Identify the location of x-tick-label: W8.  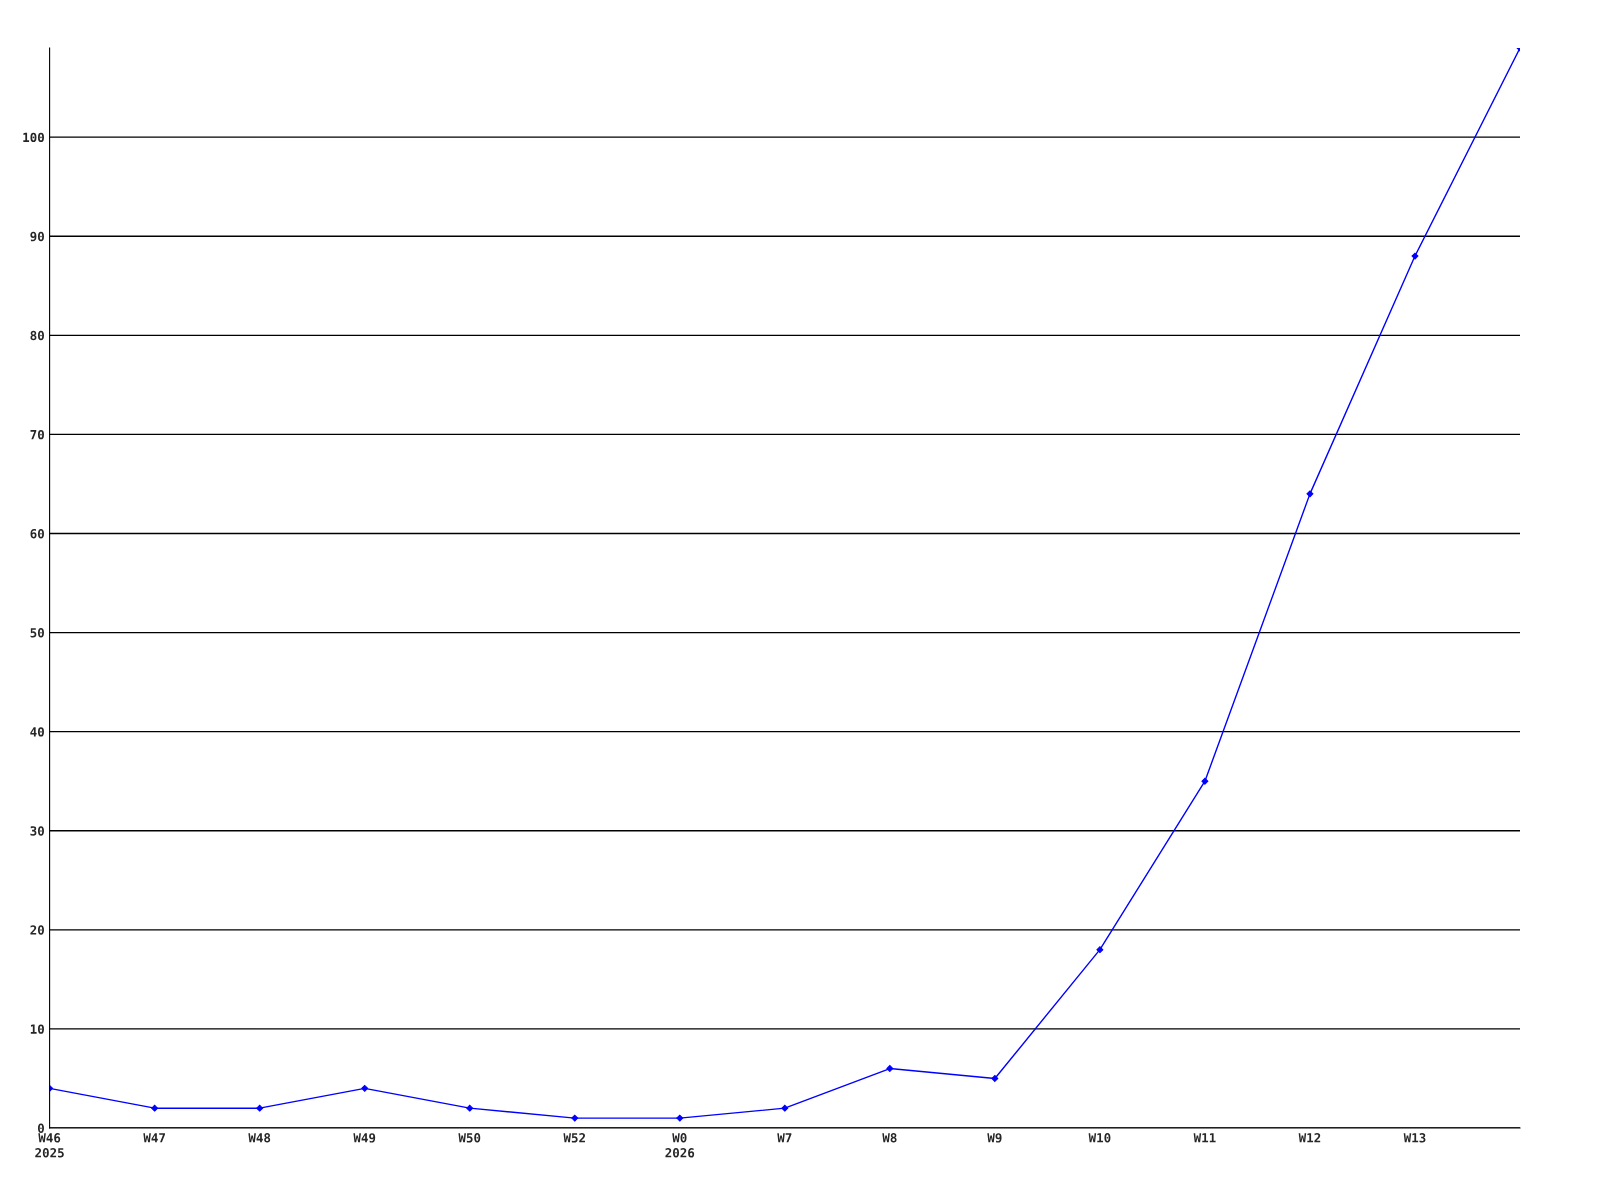
(889, 1138).